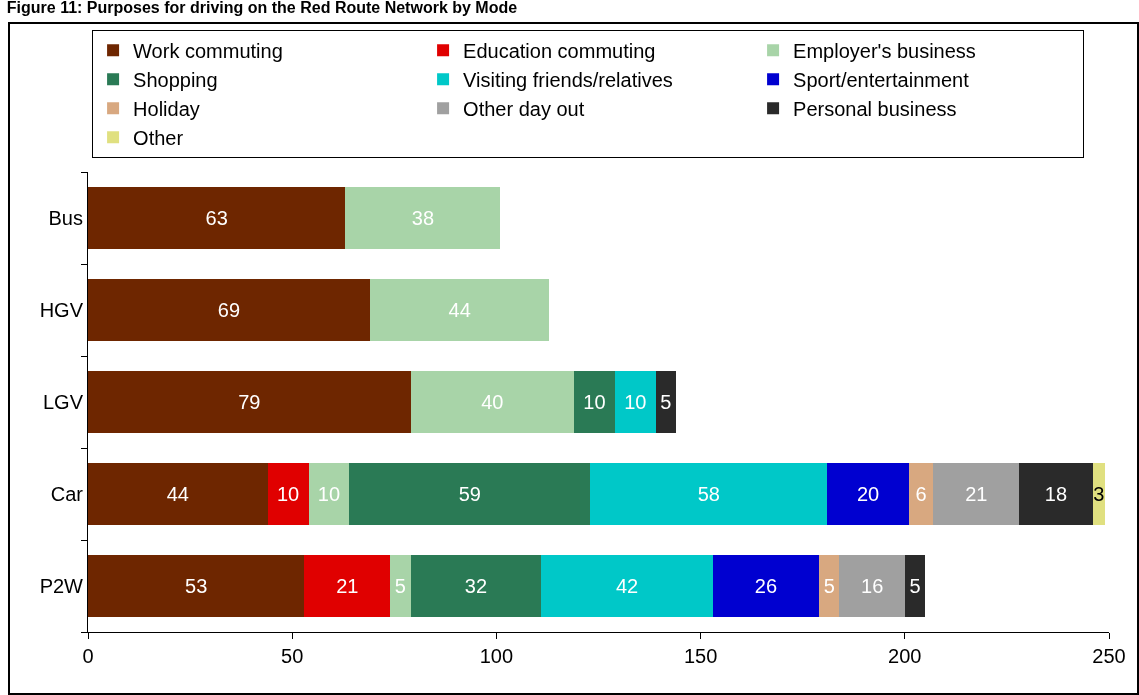 The image size is (1139, 695). Describe the element at coordinates (208, 51) in the screenshot. I see `legend-label: Work commuting` at that location.